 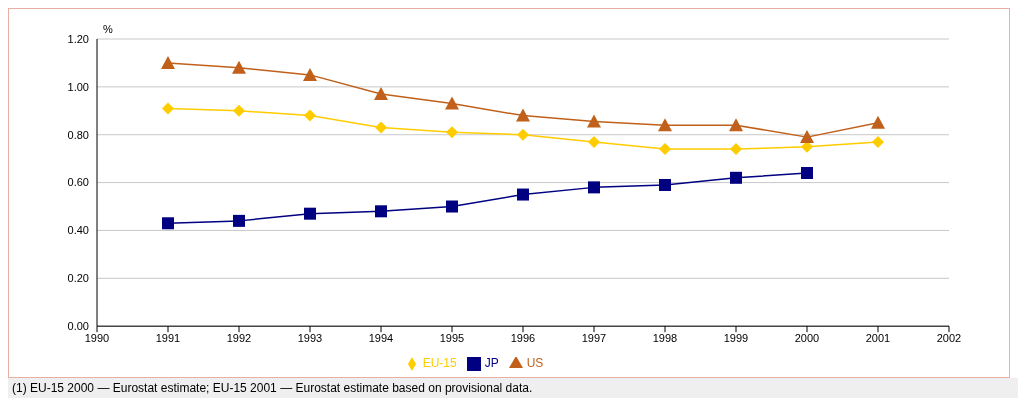 I want to click on y-tick-label: 0.00, so click(x=78, y=326).